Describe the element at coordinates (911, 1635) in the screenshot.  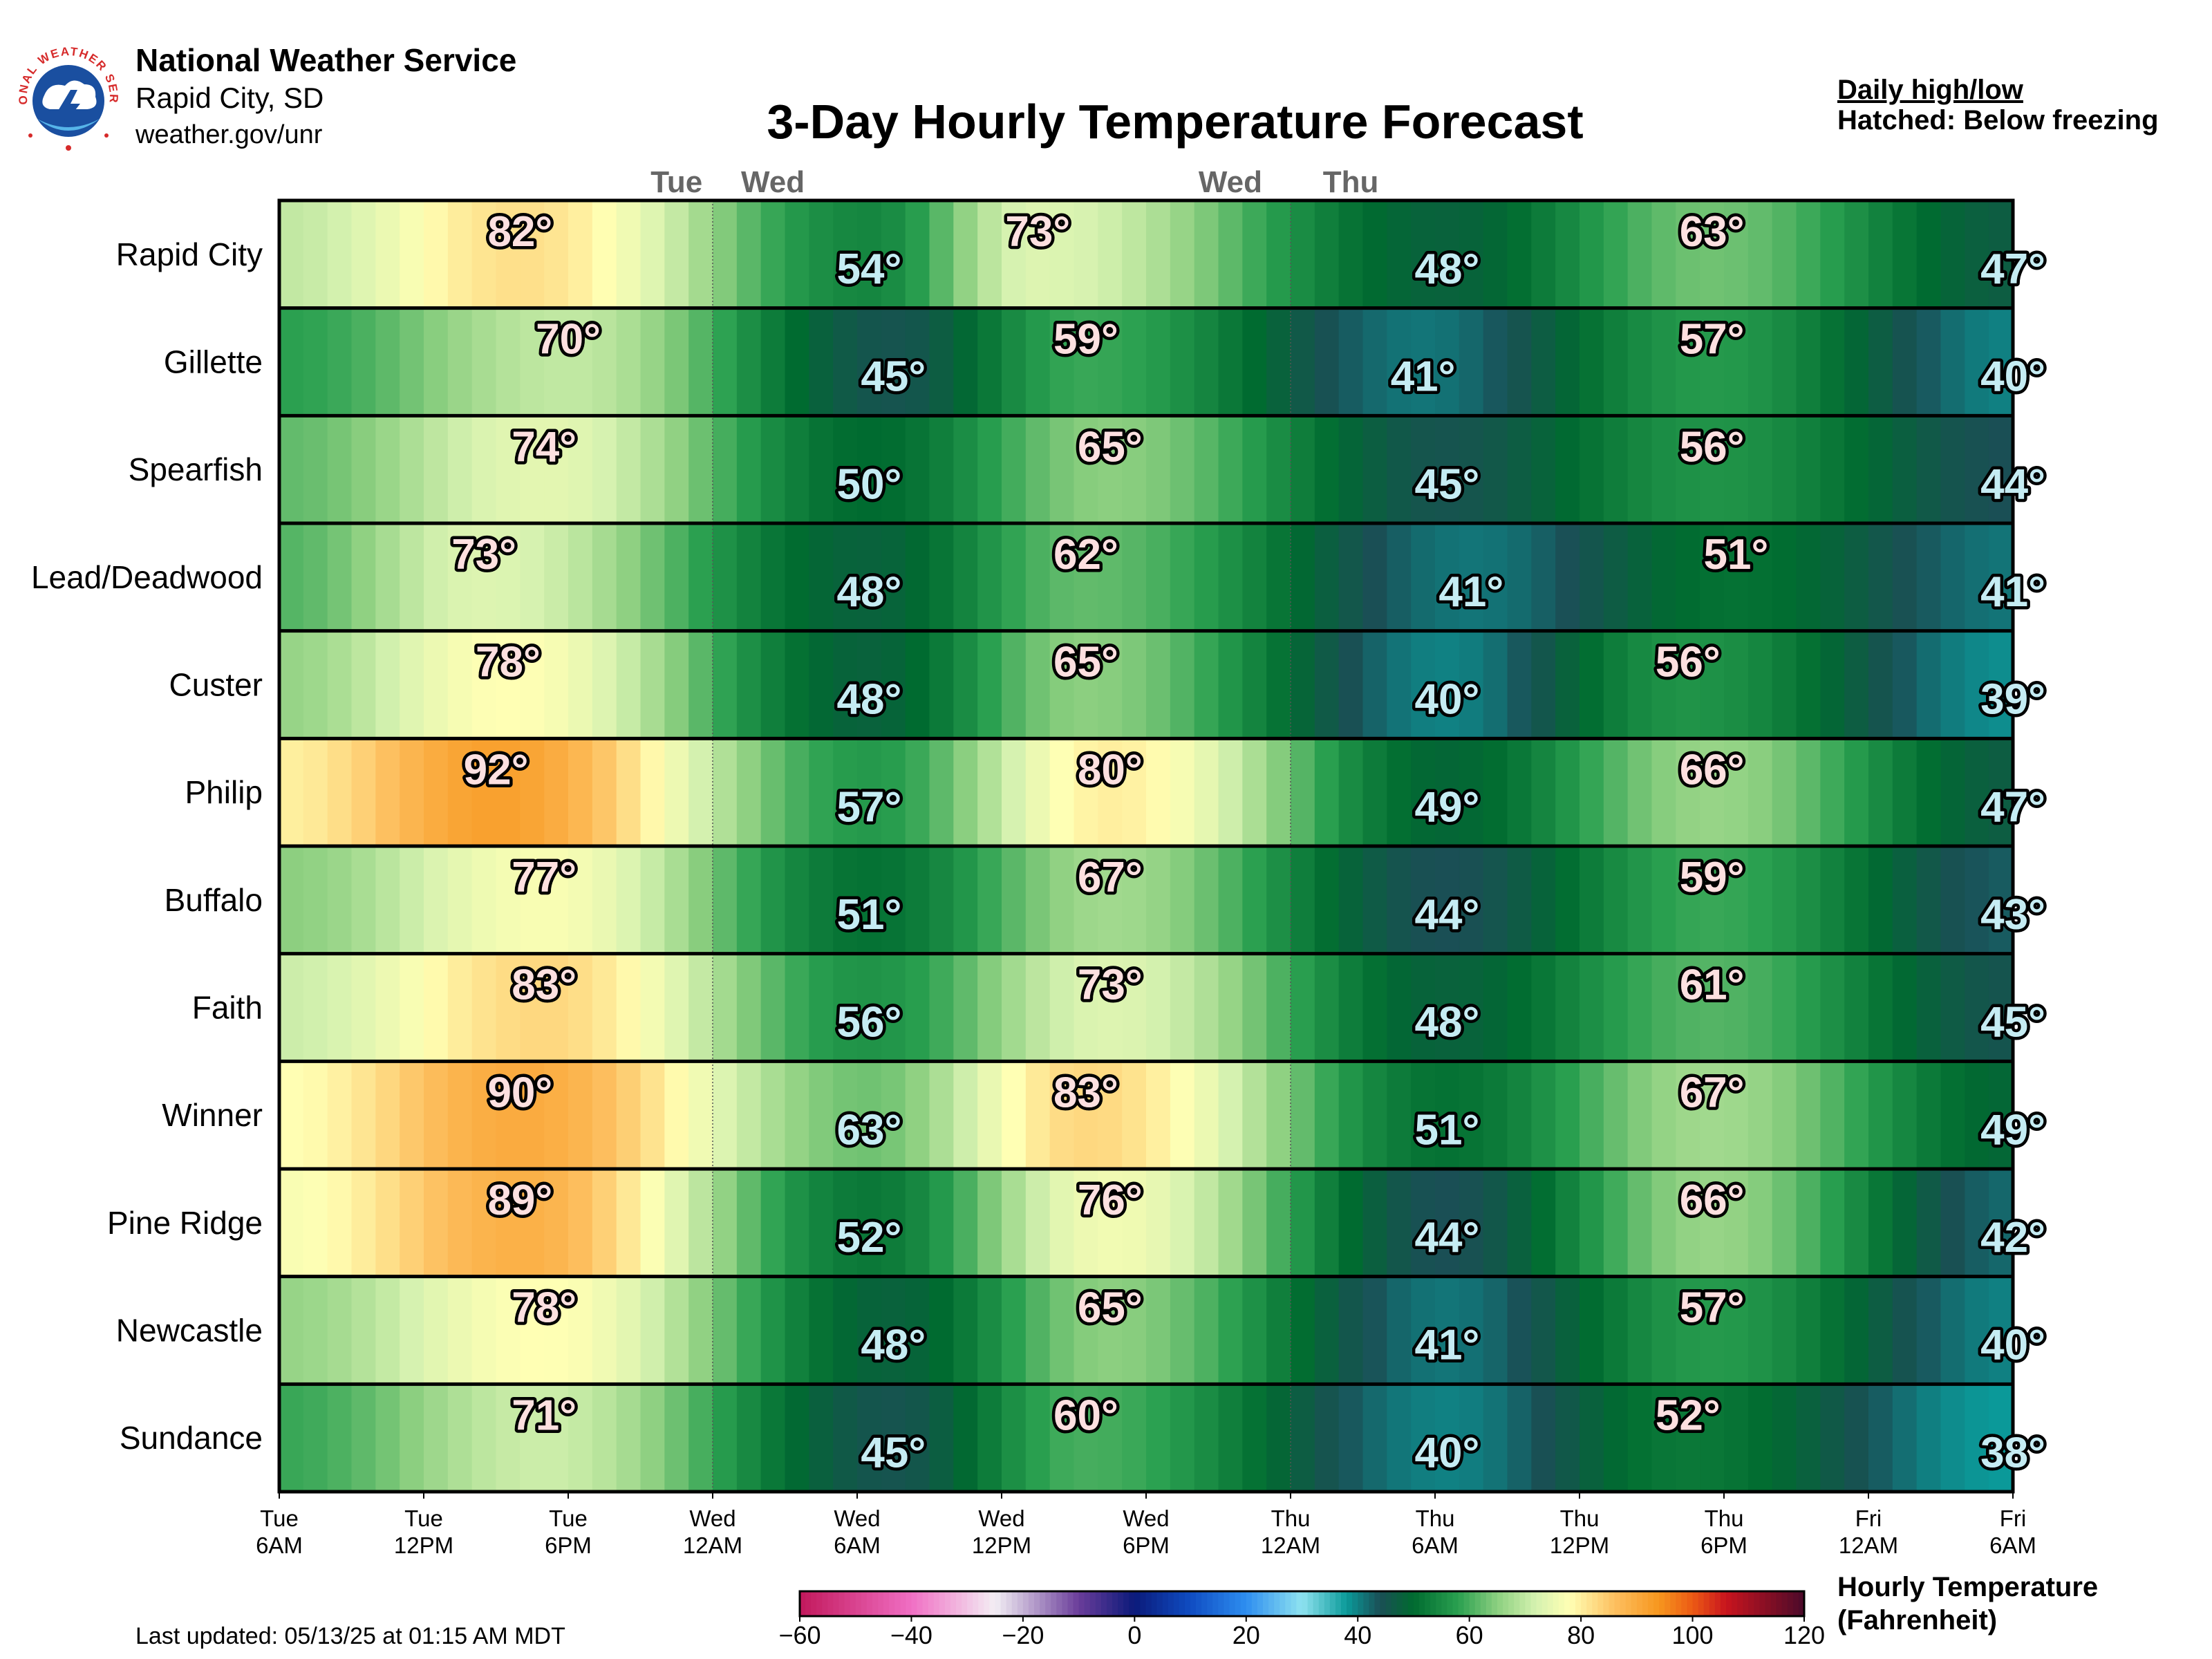
I see `colorbar-tick-label: −40` at that location.